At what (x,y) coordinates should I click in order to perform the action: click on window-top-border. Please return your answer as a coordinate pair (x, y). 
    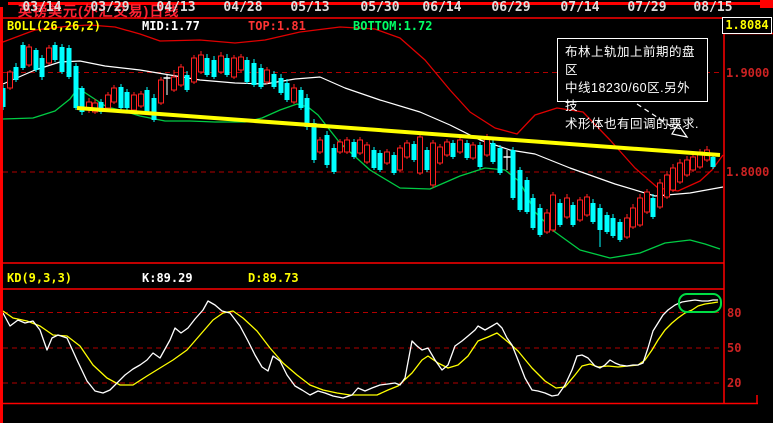
    Looking at the image, I should click on (385, 3).